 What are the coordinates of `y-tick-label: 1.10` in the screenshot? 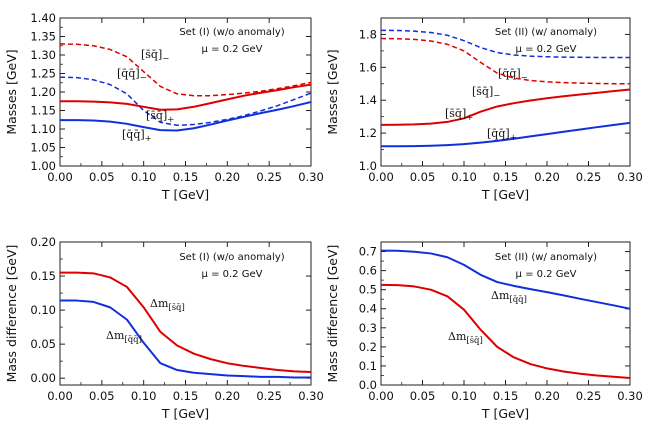 It's located at (43, 129).